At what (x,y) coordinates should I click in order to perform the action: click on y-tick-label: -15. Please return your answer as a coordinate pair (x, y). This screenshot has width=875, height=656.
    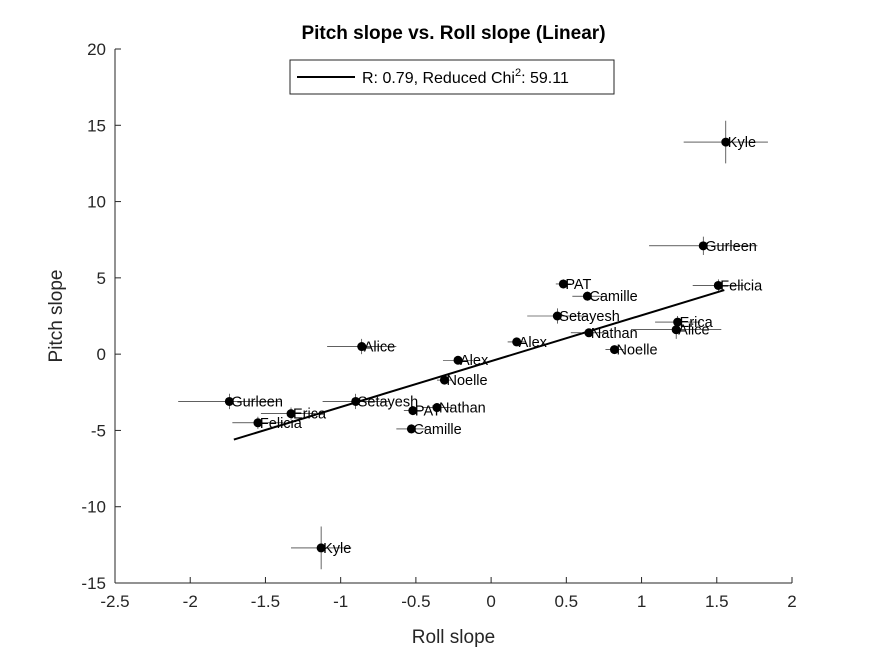
    Looking at the image, I should click on (93, 583).